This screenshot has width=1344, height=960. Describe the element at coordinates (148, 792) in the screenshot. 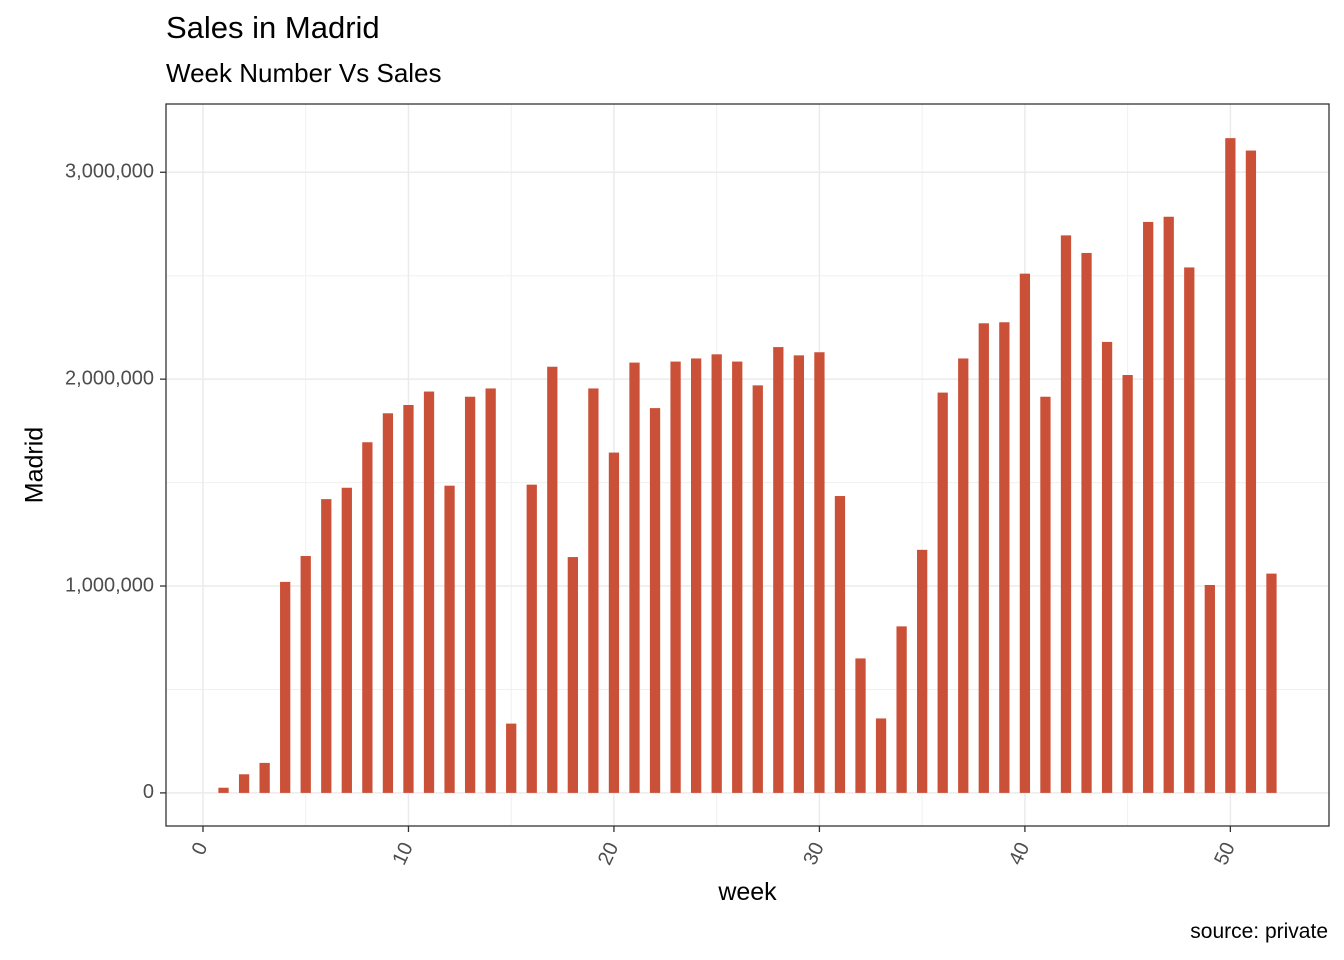

I see `y-tick-label: 0` at that location.